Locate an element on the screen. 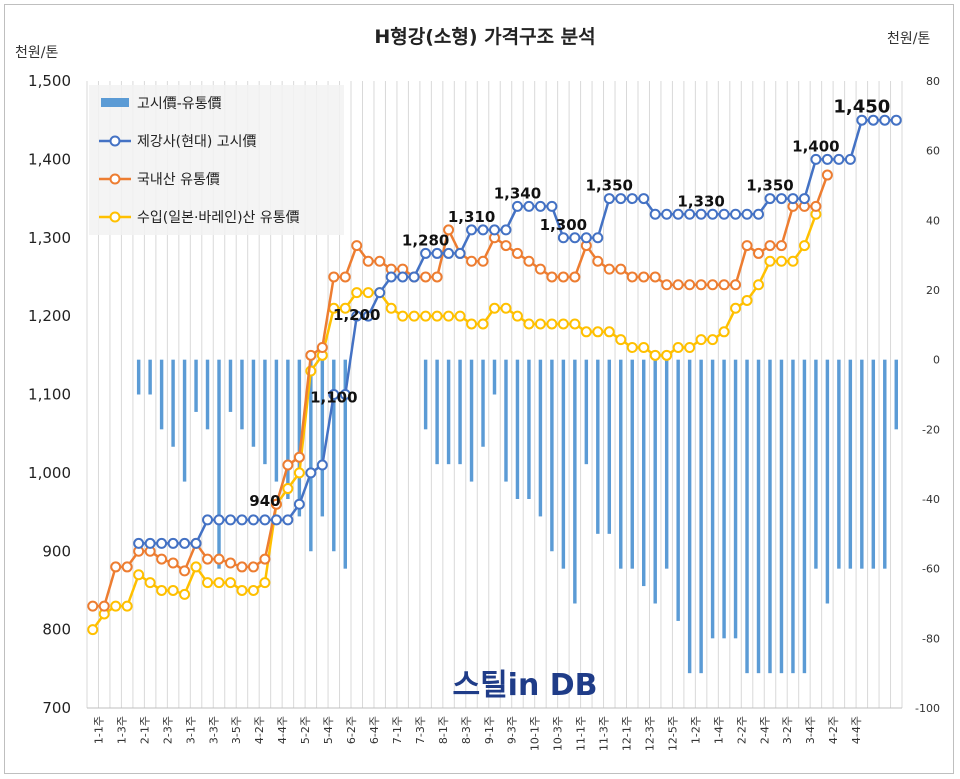 This screenshot has width=960, height=779. x-tick-label: 6-4주 is located at coordinates (374, 730).